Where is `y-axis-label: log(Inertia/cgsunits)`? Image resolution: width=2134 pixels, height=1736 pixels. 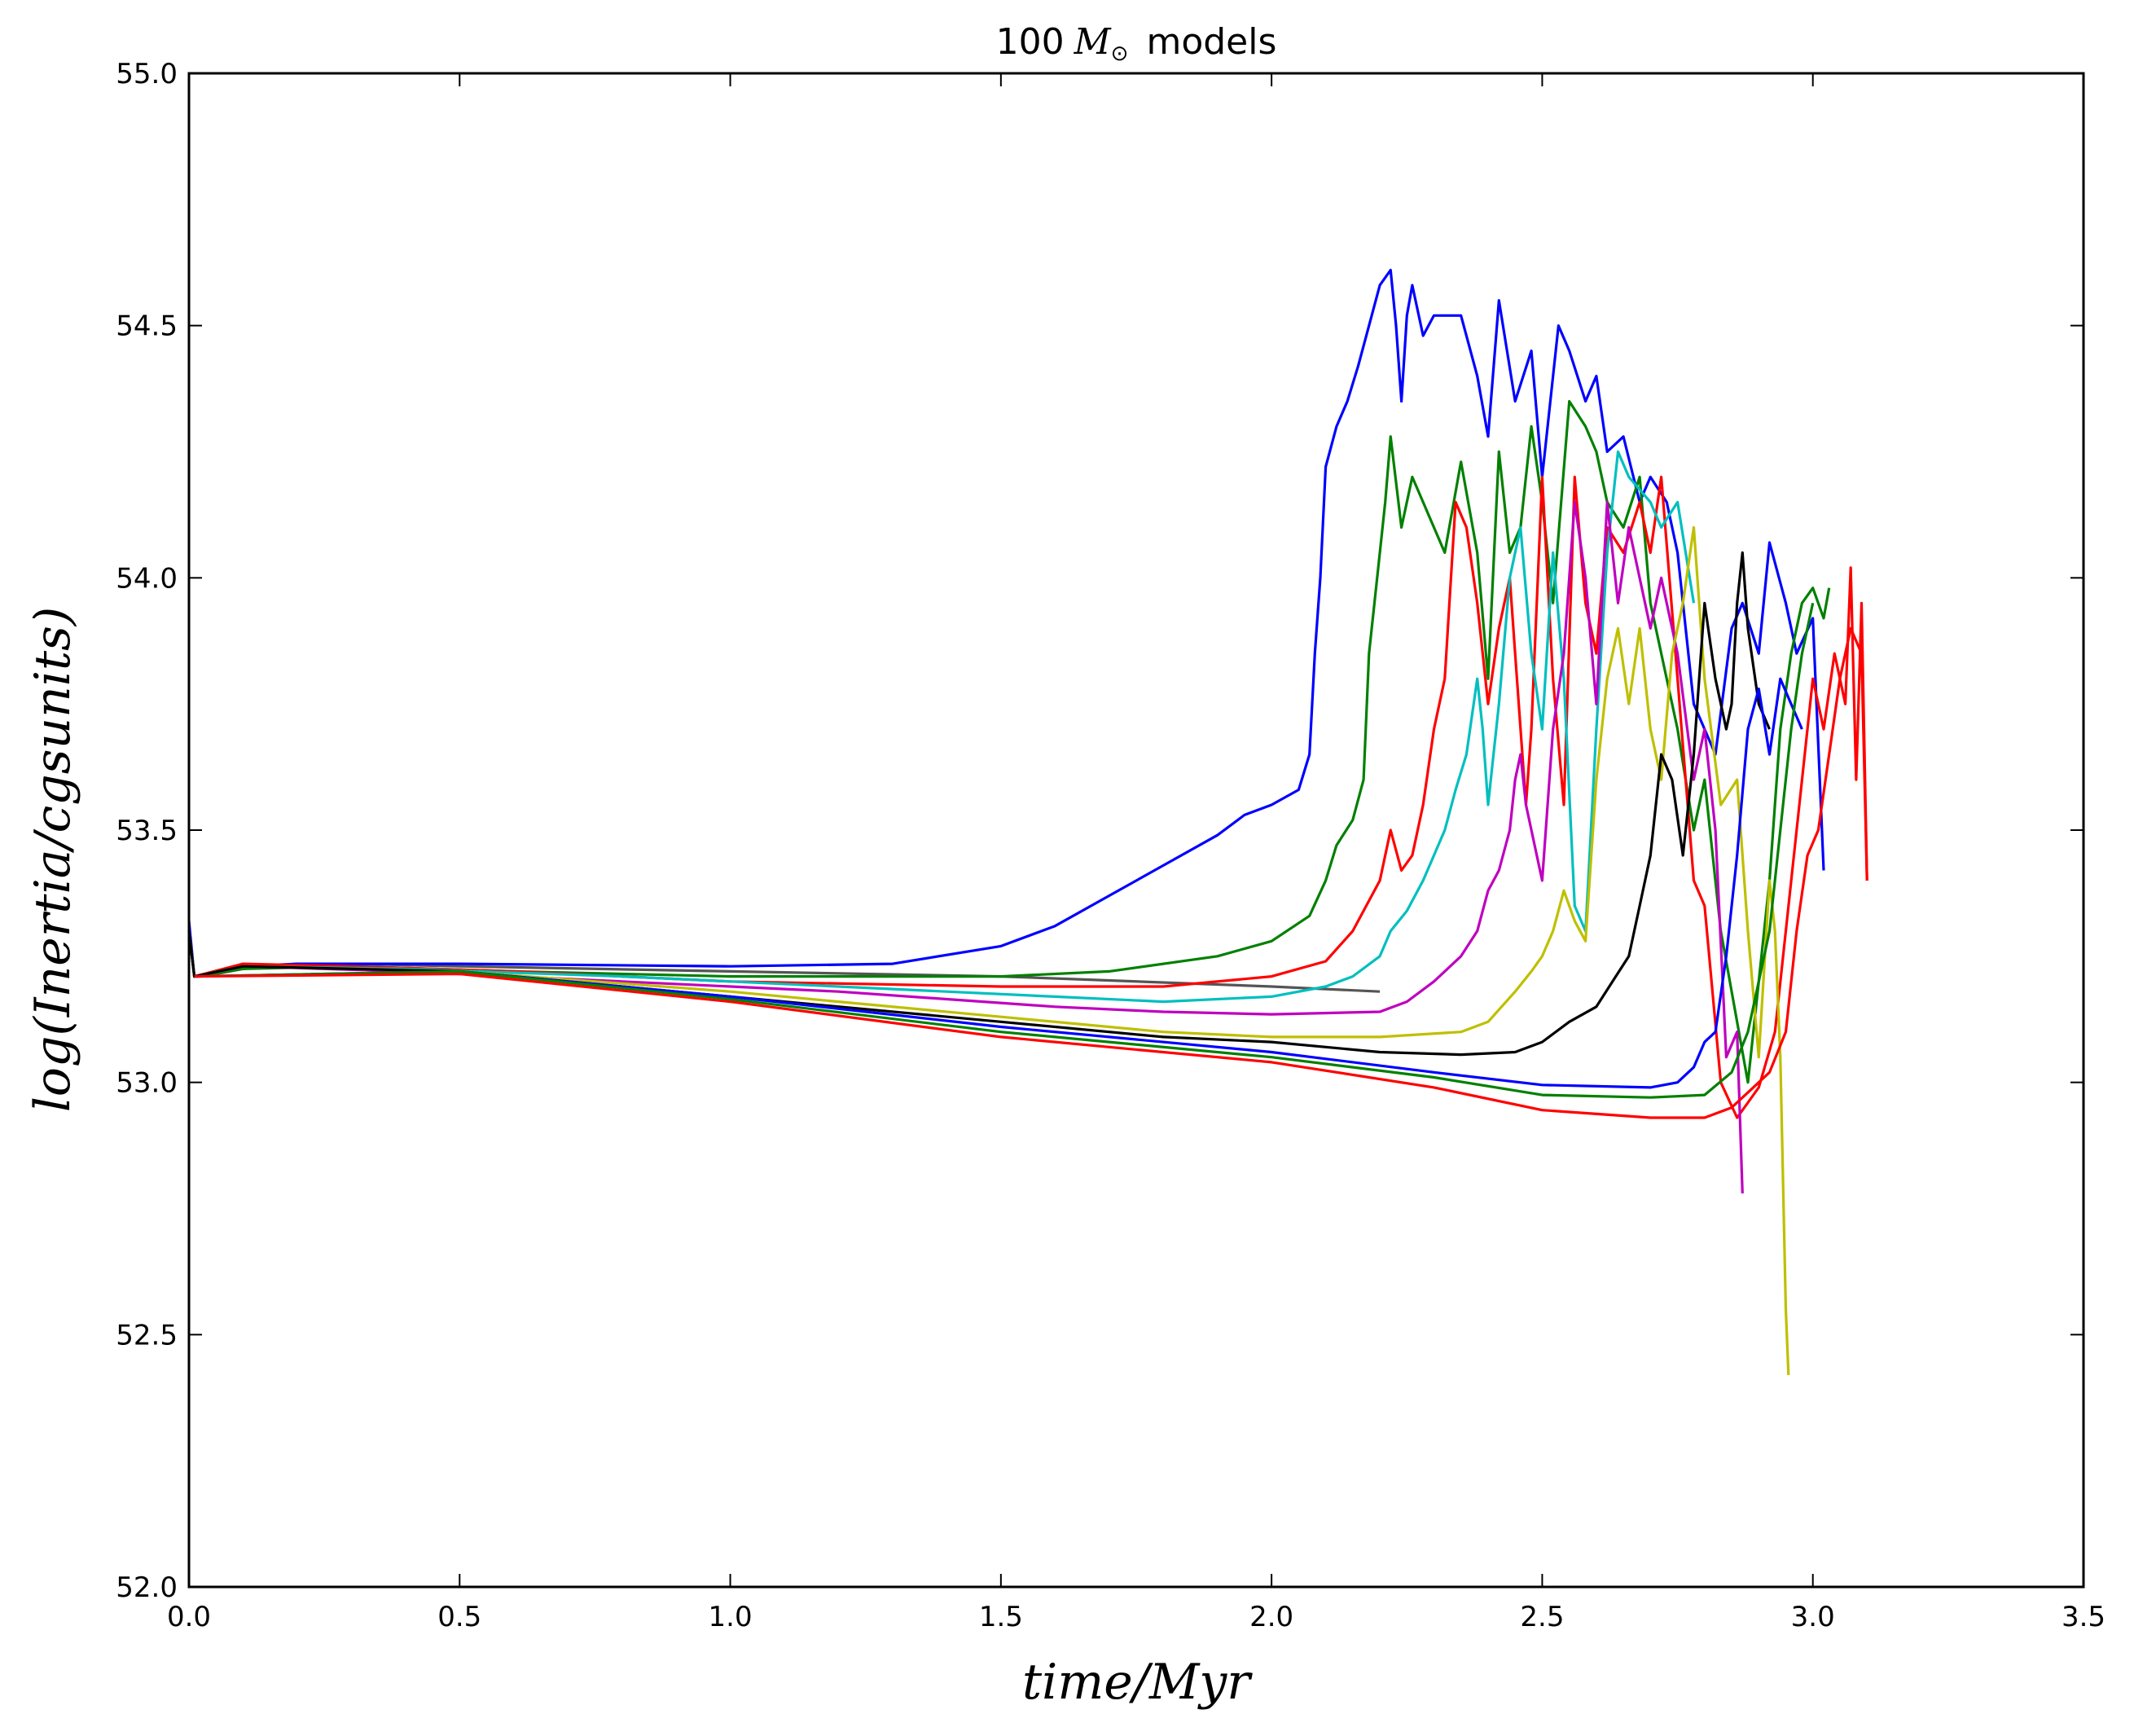
y-axis-label: log(Inertia/cgsunits) is located at coordinates (52, 860).